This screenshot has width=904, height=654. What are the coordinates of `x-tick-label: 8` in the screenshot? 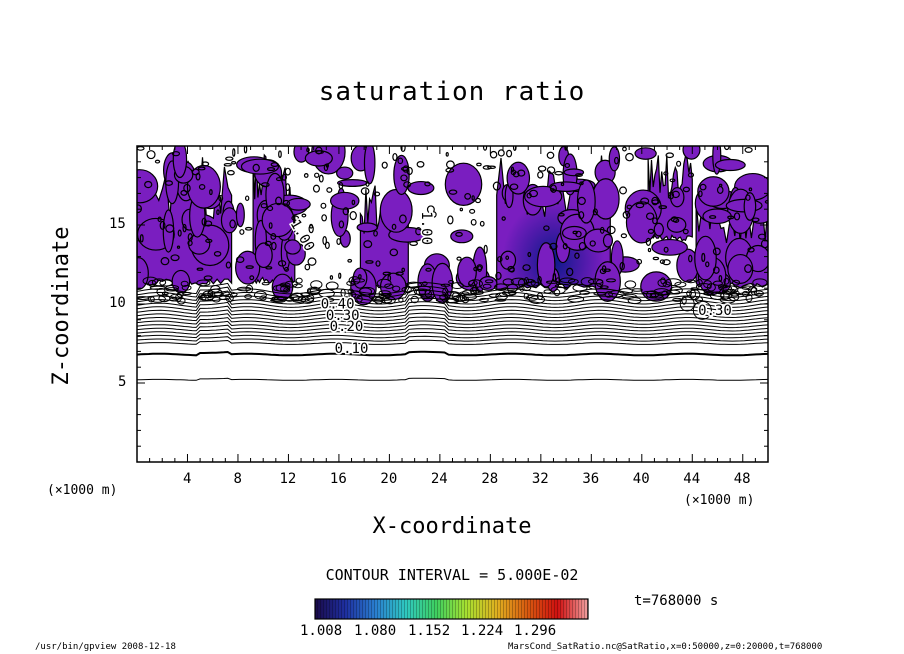 It's located at (237, 479).